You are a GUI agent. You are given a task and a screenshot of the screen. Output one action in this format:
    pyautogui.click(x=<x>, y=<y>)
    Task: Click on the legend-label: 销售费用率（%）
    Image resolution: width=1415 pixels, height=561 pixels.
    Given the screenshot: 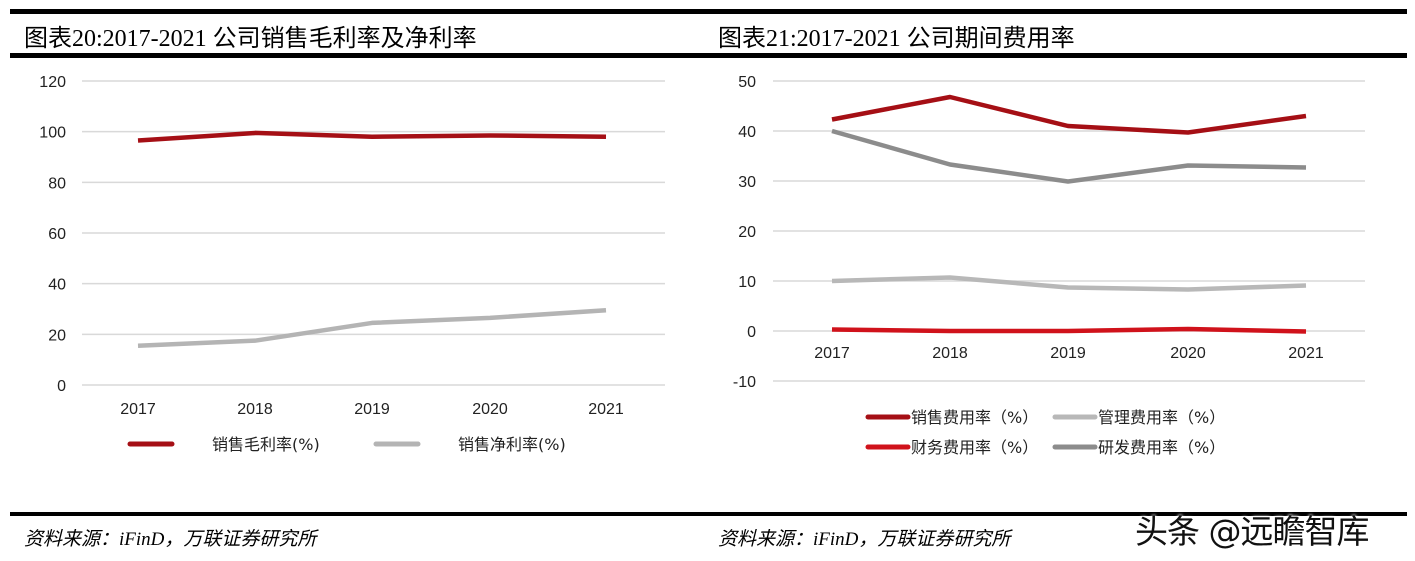 What is the action you would take?
    pyautogui.click(x=974, y=417)
    